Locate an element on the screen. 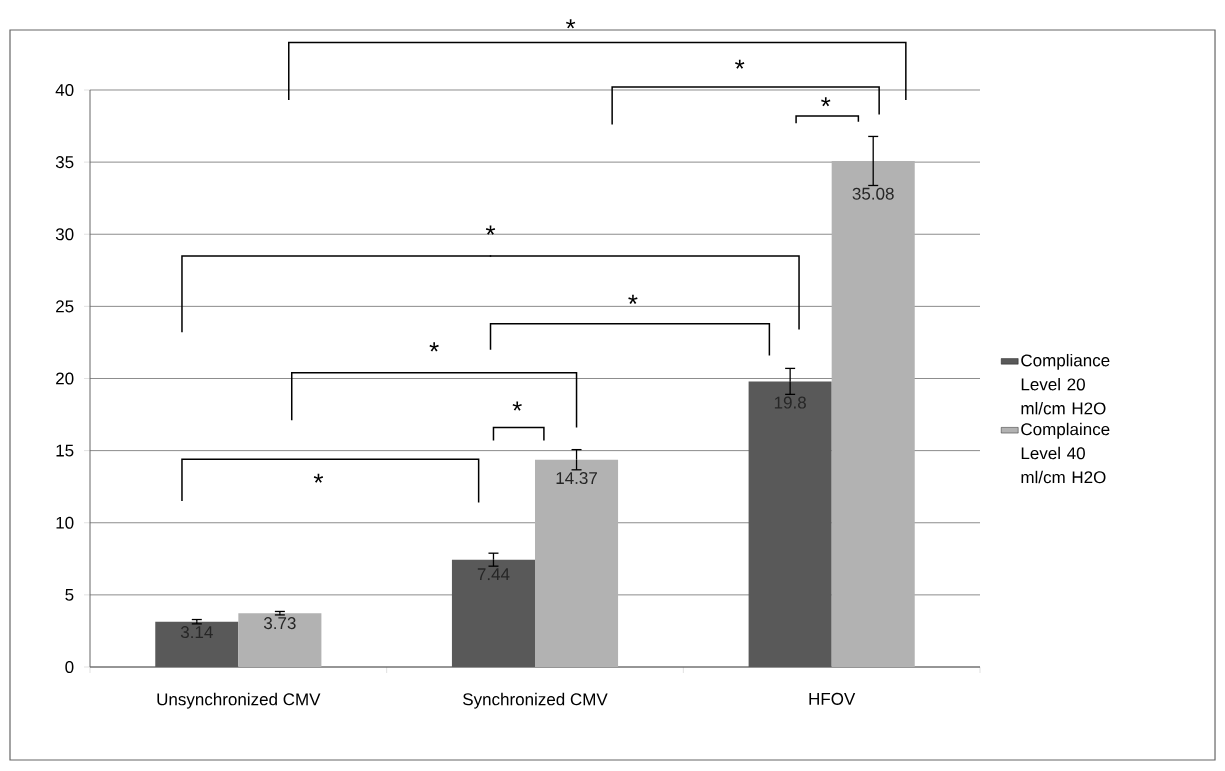 This screenshot has width=1225, height=771. y-tick-label: 20 is located at coordinates (65, 378).